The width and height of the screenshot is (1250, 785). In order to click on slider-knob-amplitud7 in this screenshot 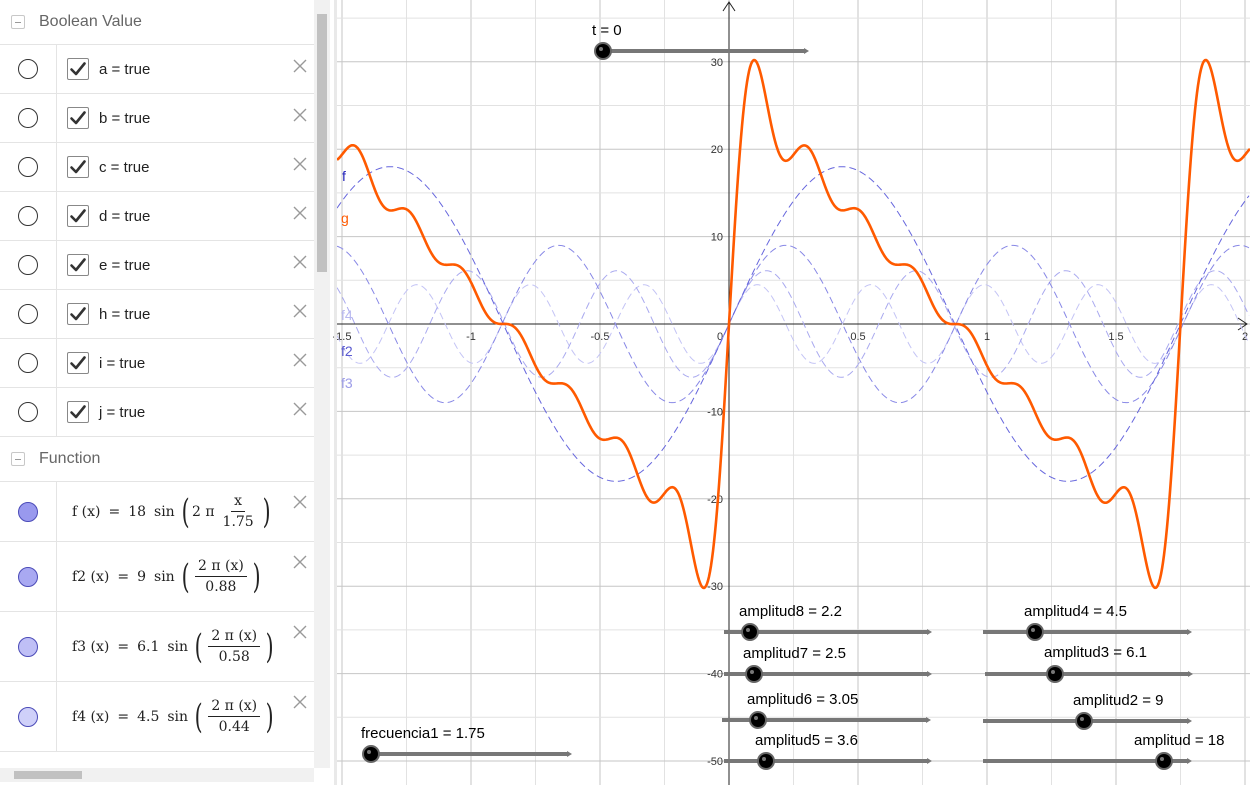, I will do `click(754, 674)`.